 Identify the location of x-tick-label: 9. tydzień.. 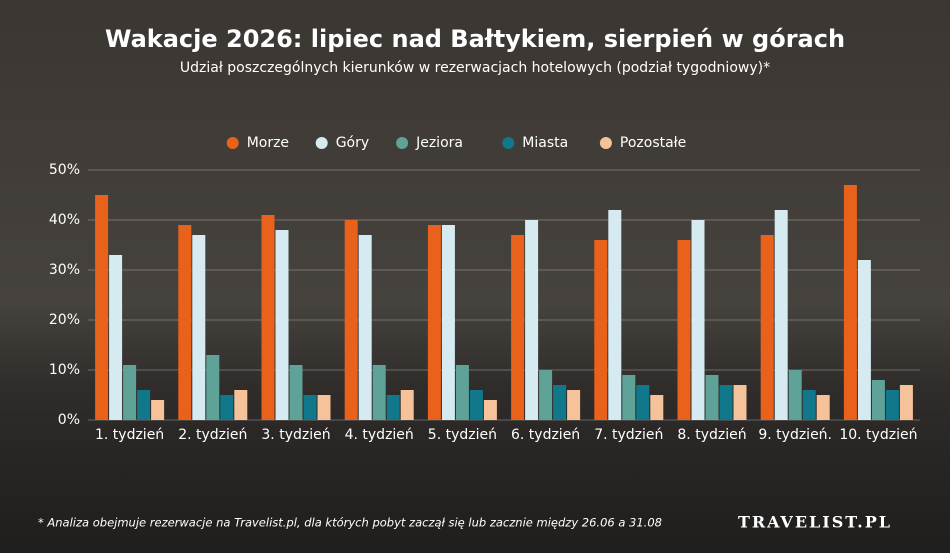
(795, 435).